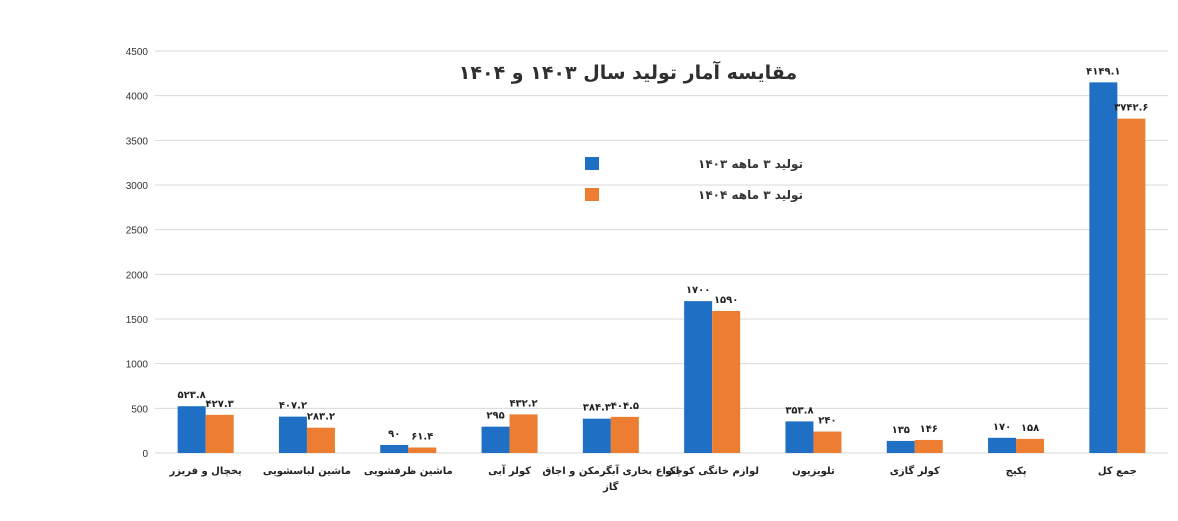 The height and width of the screenshot is (521, 1178). What do you see at coordinates (321, 417) in the screenshot?
I see `data-label-series-2: ۲۸۳.۲` at bounding box center [321, 417].